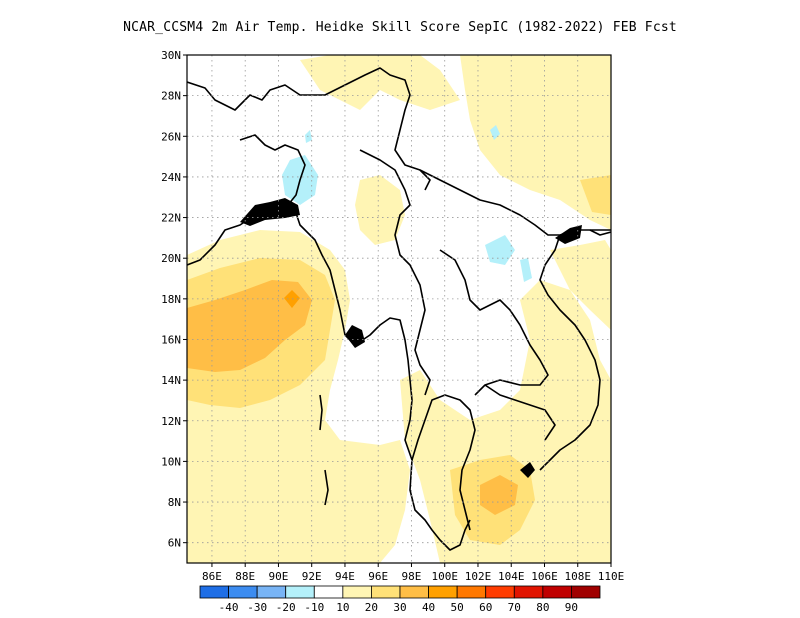  I want to click on skill-contour-neg-laos, so click(500, 250).